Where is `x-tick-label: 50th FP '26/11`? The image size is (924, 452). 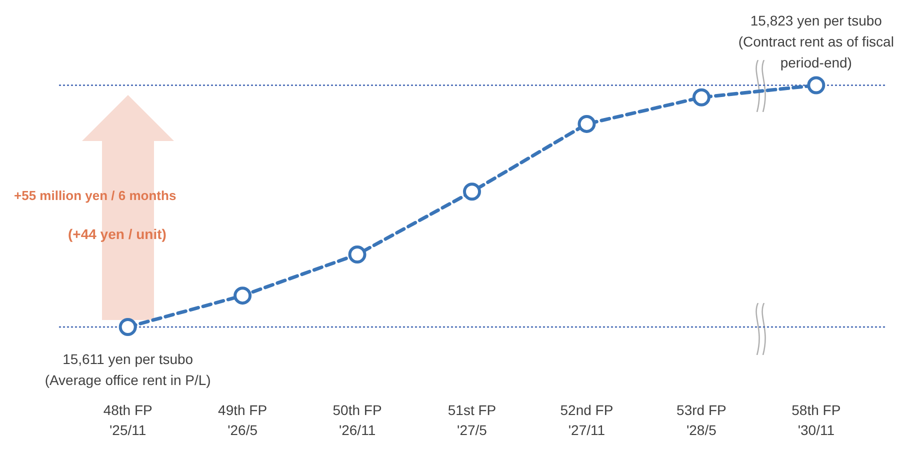
x-tick-label: 50th FP '26/11 is located at coordinates (357, 420).